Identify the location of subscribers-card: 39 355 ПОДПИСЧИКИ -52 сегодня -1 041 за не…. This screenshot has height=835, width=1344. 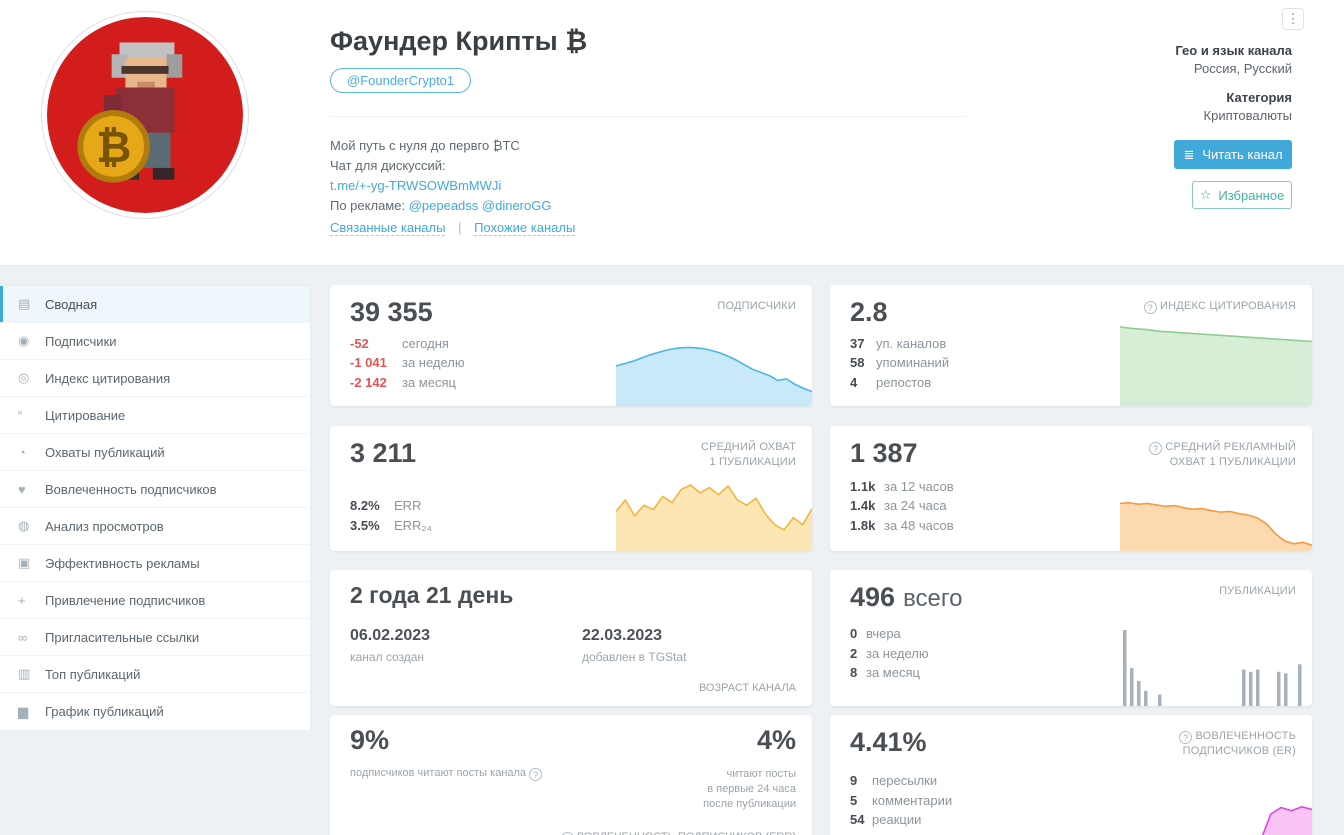
(571, 345).